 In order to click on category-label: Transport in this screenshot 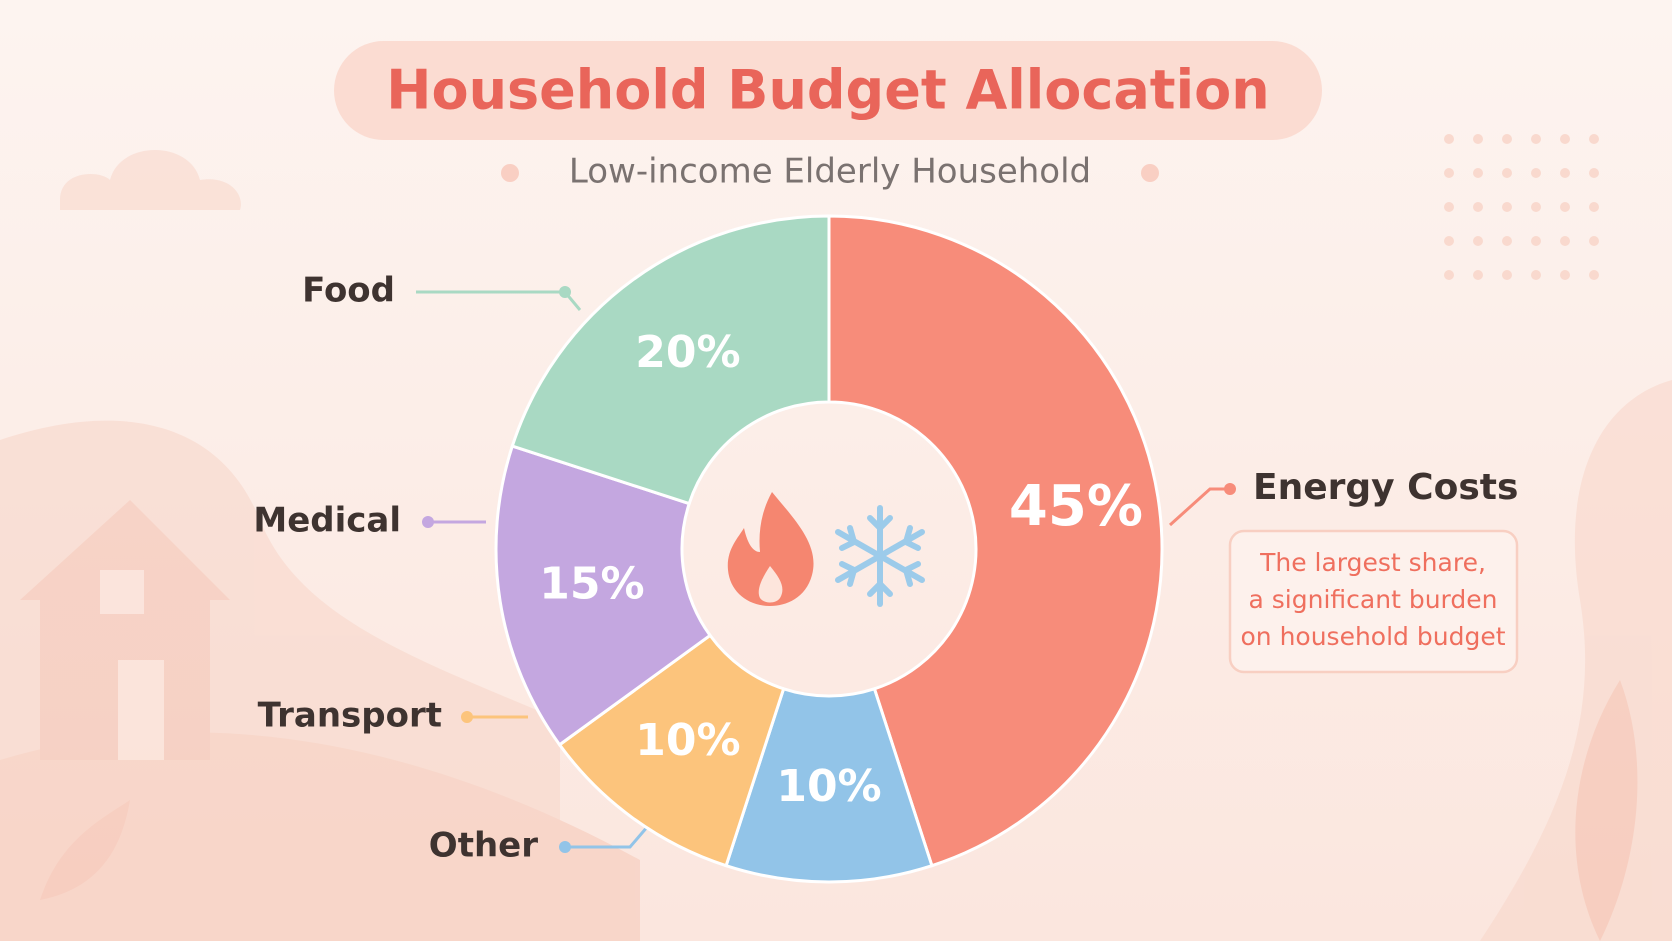, I will do `click(350, 716)`.